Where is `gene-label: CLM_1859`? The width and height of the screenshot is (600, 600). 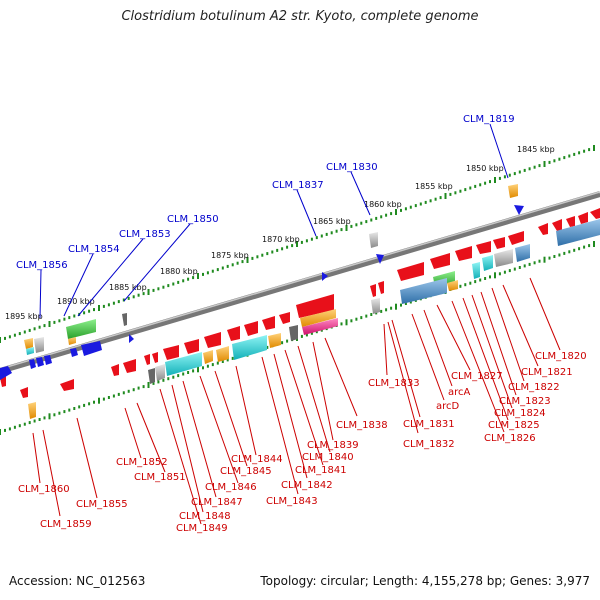
gene-label: CLM_1859 is located at coordinates (66, 524).